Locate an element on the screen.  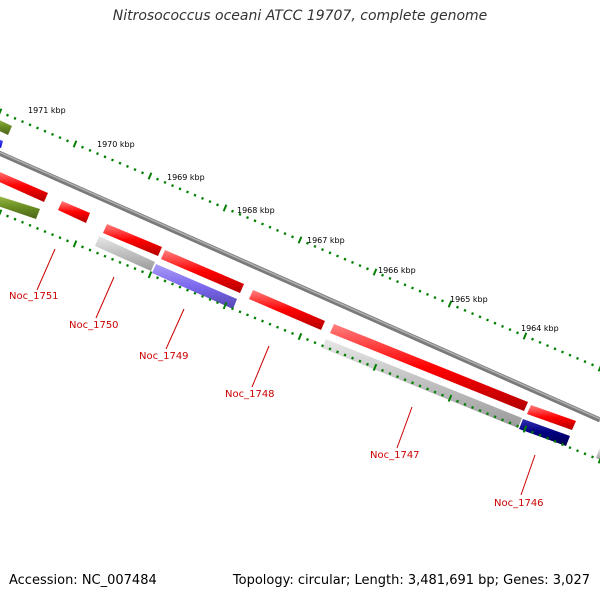
ruler-label-1966: 1966 kbp is located at coordinates (397, 270).